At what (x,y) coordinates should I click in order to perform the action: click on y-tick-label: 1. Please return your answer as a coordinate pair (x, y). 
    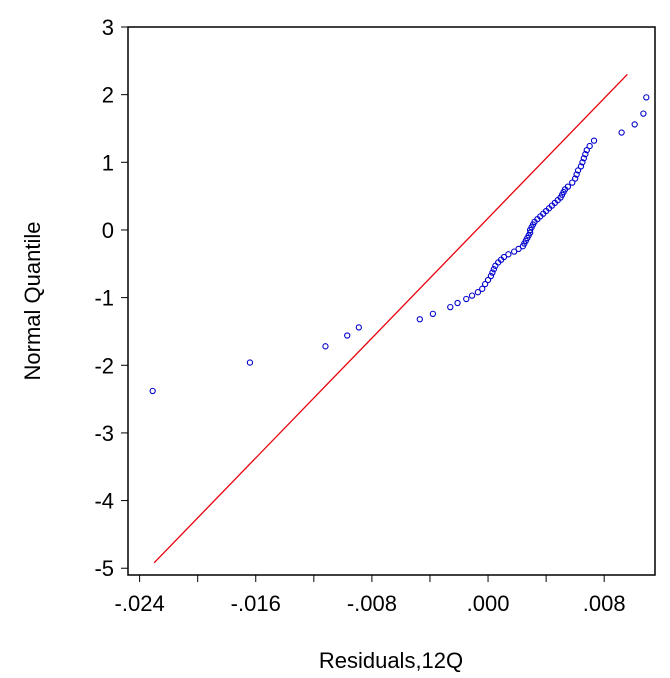
    Looking at the image, I should click on (108, 162).